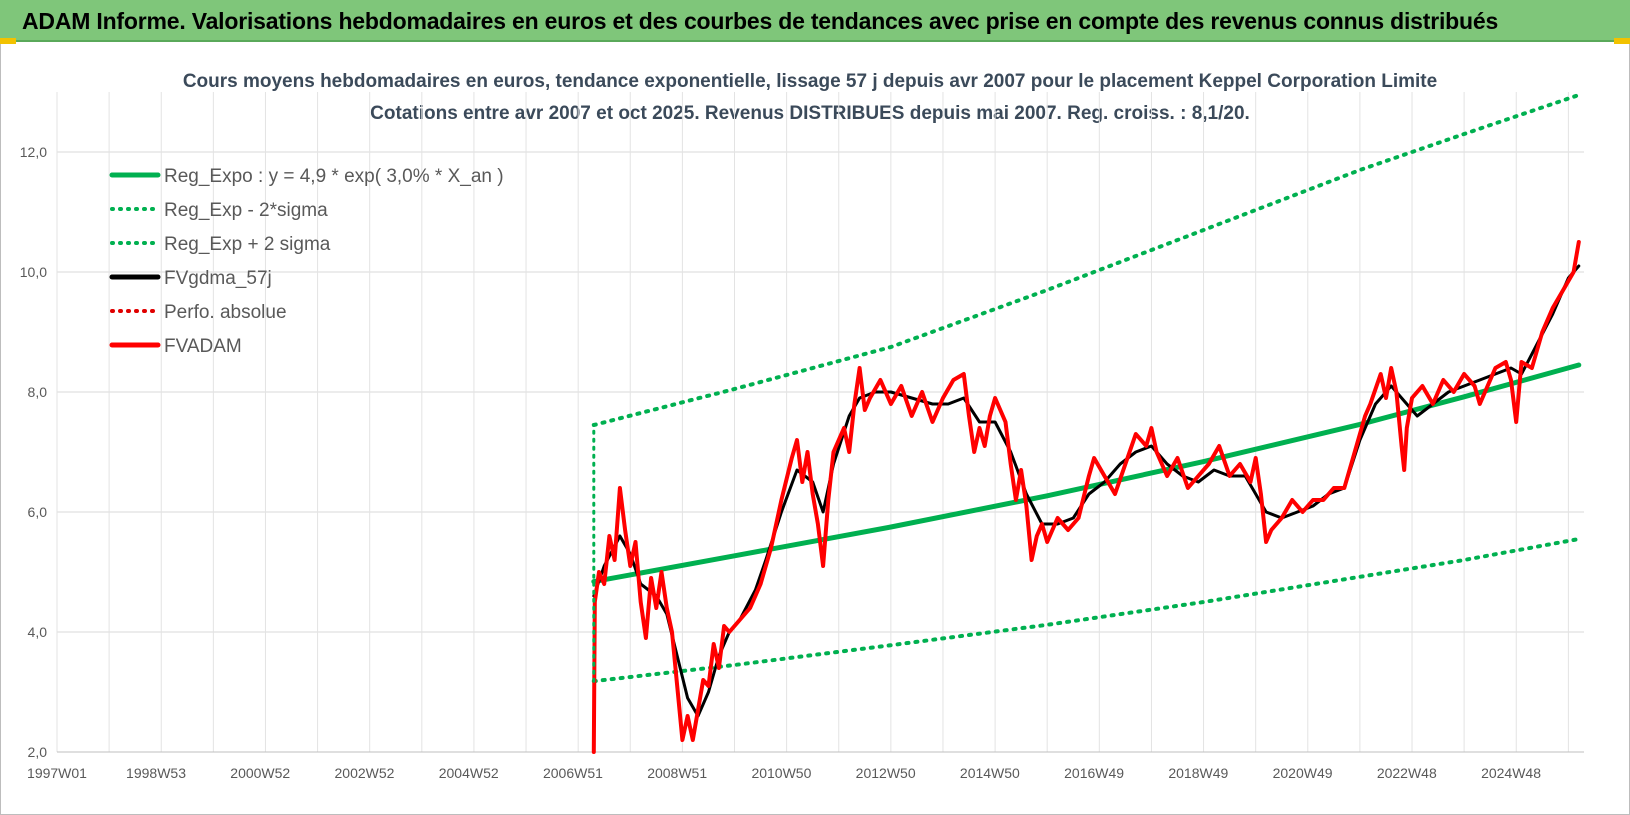  What do you see at coordinates (156, 773) in the screenshot?
I see `x-tick-label: 1998W53` at bounding box center [156, 773].